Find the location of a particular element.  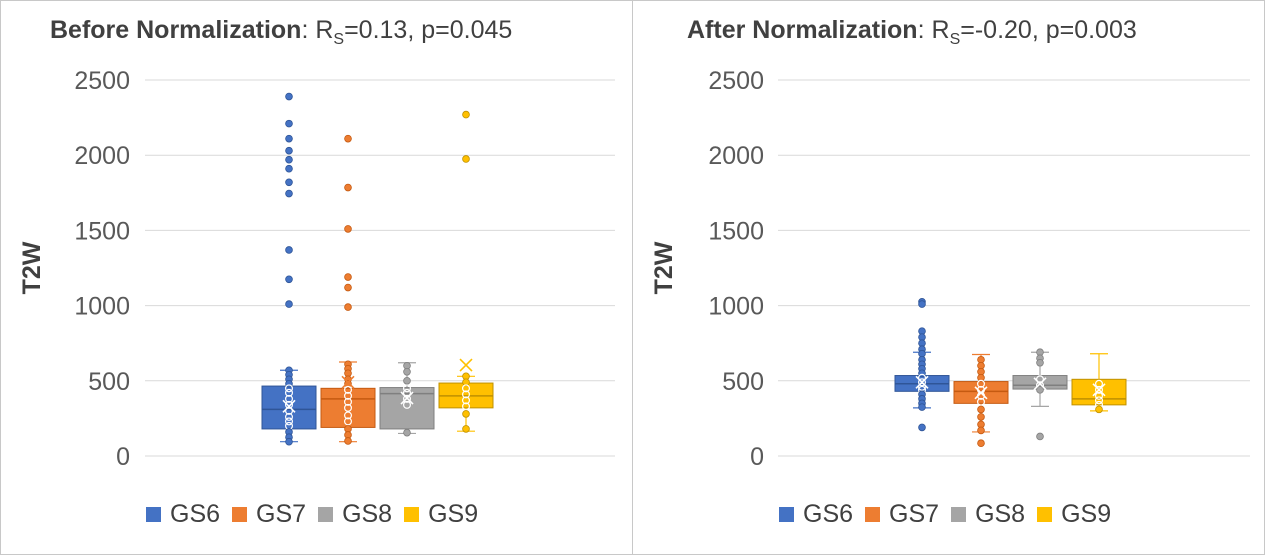

y-tick-label: 2500 is located at coordinates (102, 81).